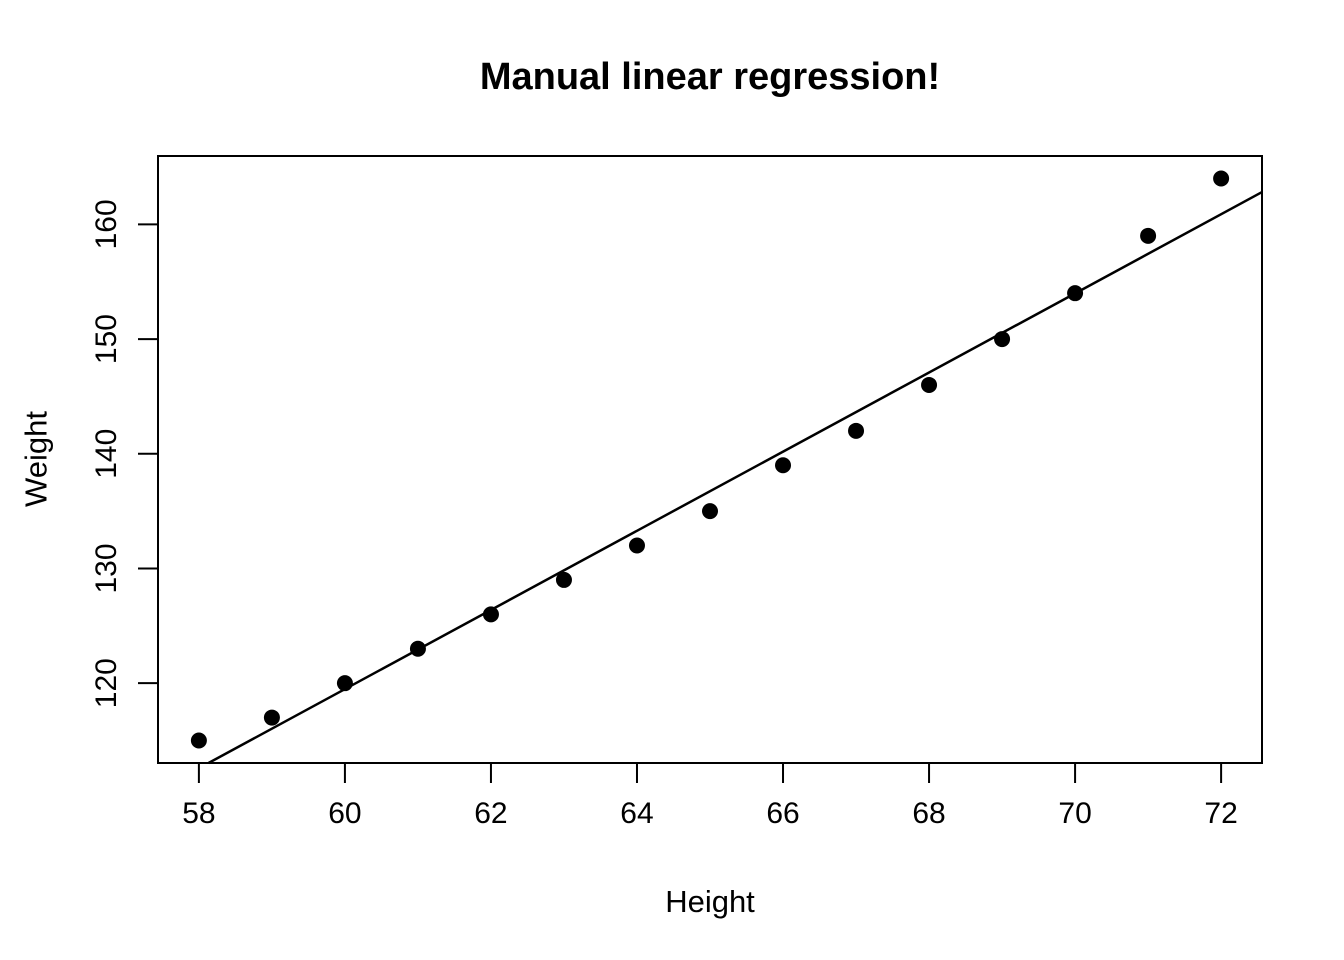 The image size is (1344, 960). What do you see at coordinates (344, 813) in the screenshot?
I see `x-tick-label: 60` at bounding box center [344, 813].